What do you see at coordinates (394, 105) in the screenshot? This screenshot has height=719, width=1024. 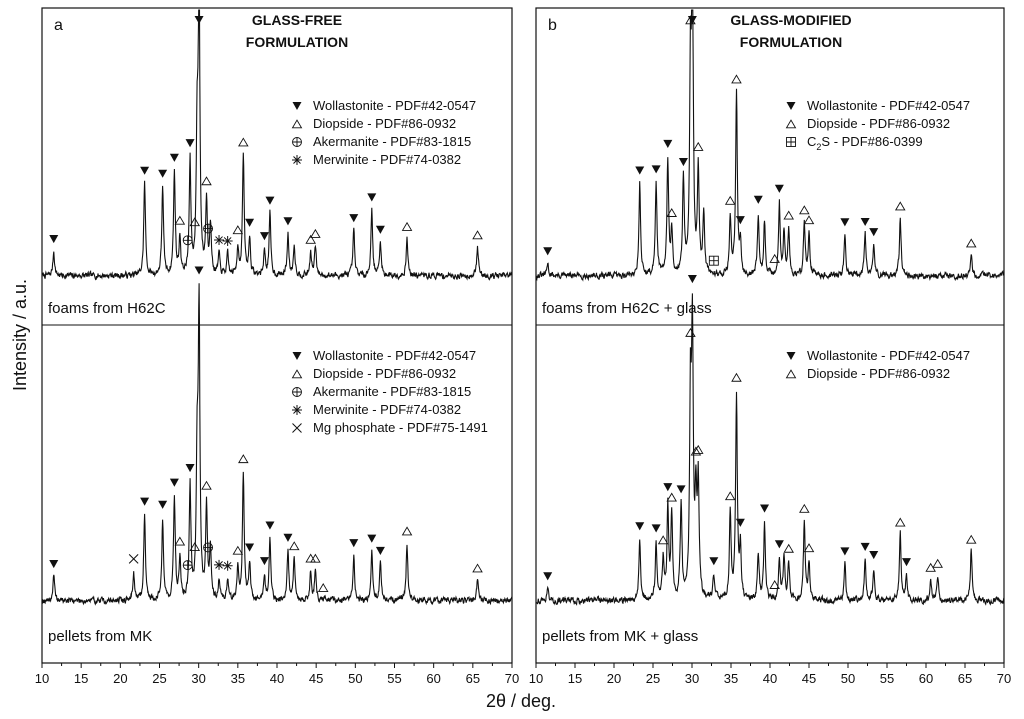 I see `legend-label: Wollastonite - PDF#42-0547` at bounding box center [394, 105].